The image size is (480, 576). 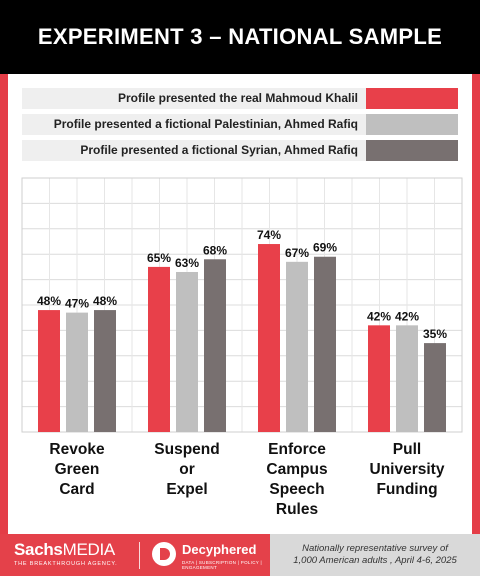 What do you see at coordinates (435, 334) in the screenshot?
I see `data-label: 35%` at bounding box center [435, 334].